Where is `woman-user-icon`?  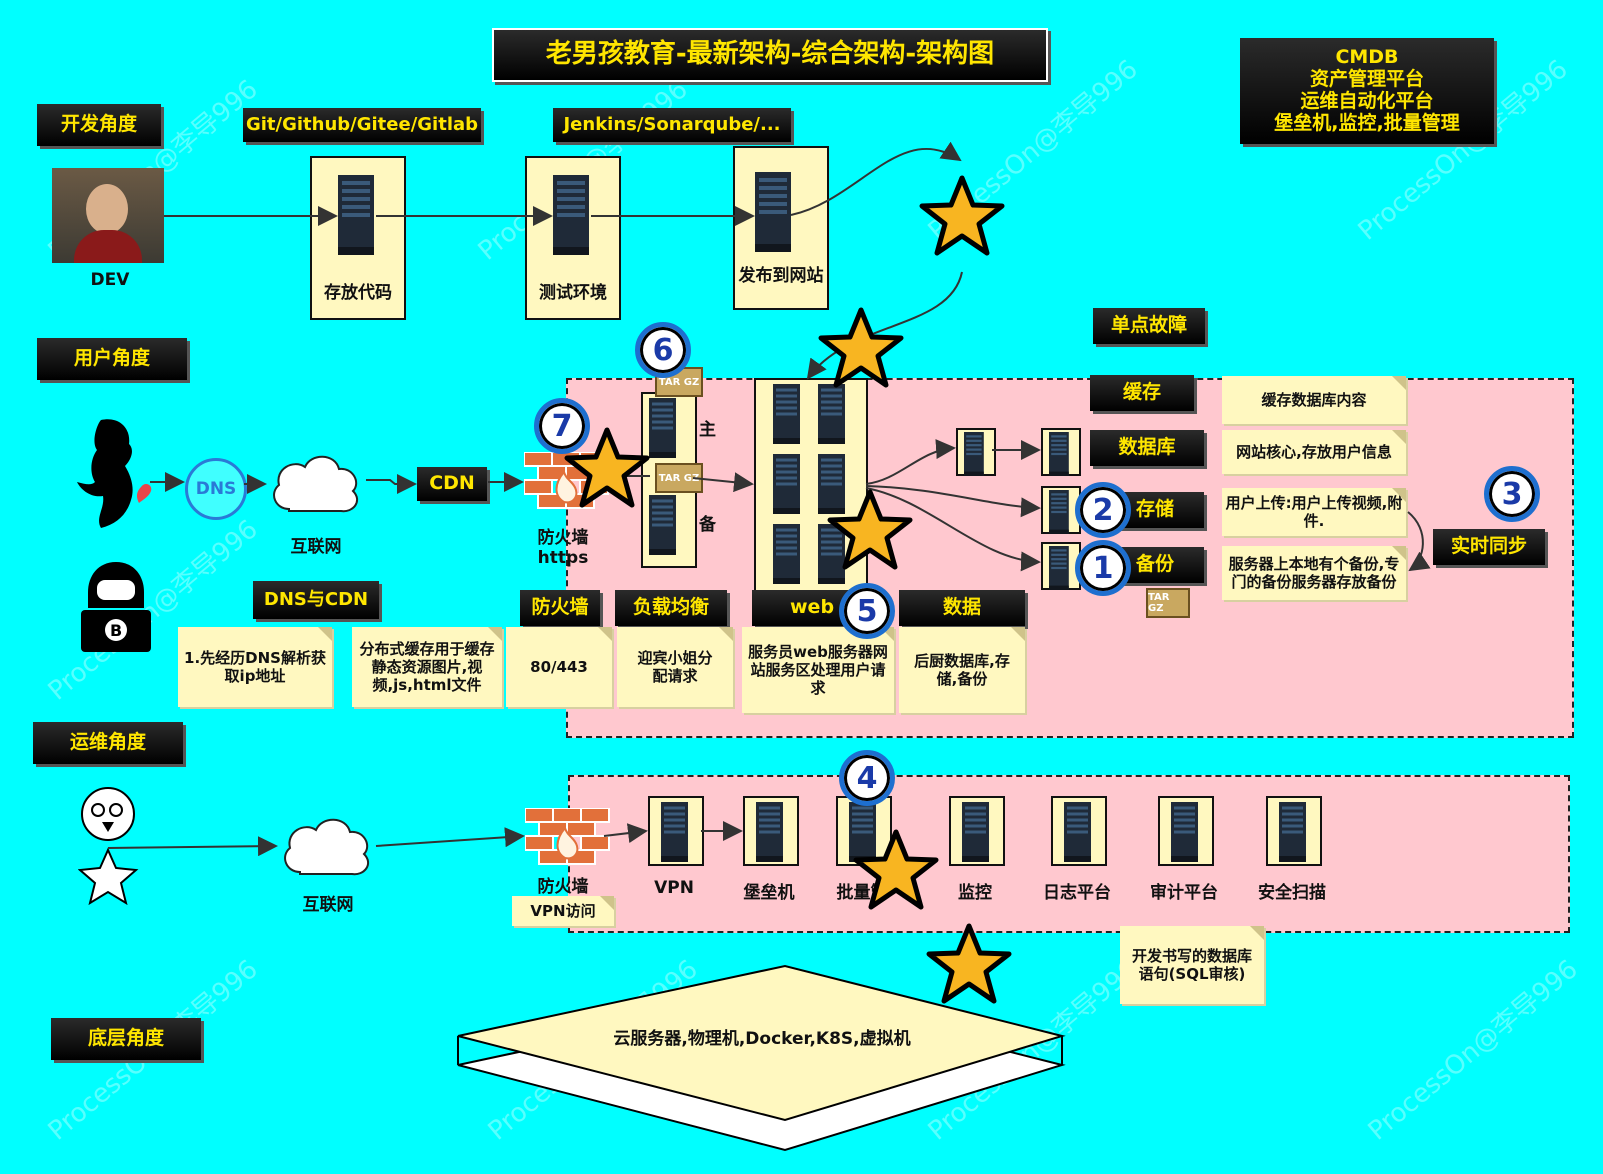 woman-user-icon is located at coordinates (108, 471).